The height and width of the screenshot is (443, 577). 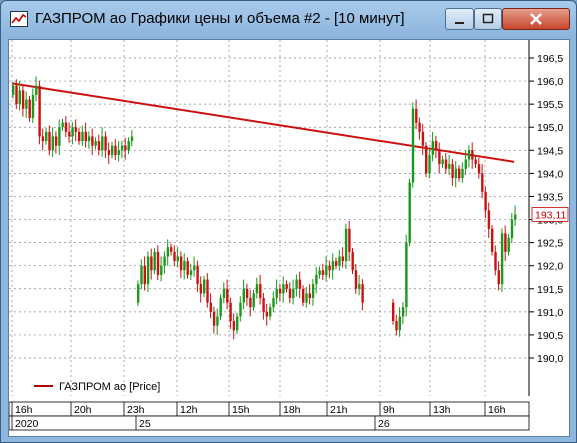 What do you see at coordinates (442, 410) in the screenshot?
I see `time-tick-label: 13h` at bounding box center [442, 410].